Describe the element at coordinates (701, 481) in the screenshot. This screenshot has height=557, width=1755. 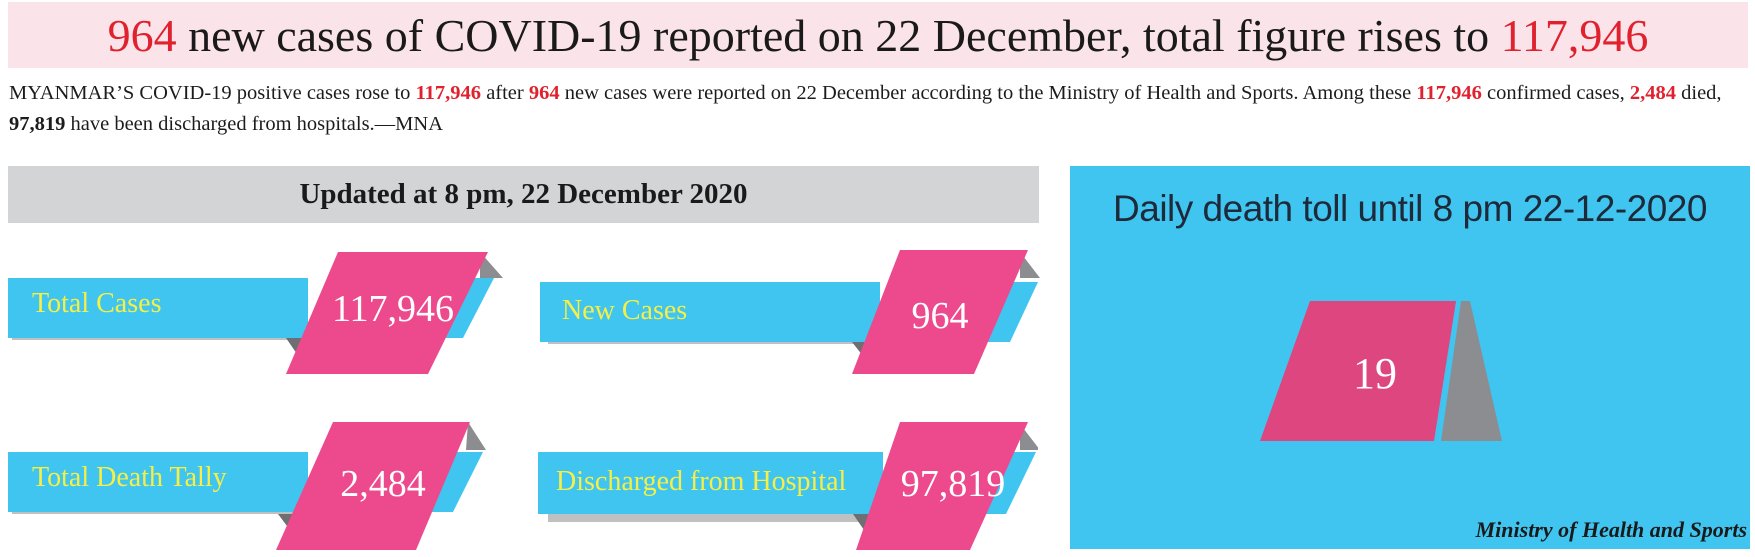
I see `stat-label: Discharged from Hospital` at that location.